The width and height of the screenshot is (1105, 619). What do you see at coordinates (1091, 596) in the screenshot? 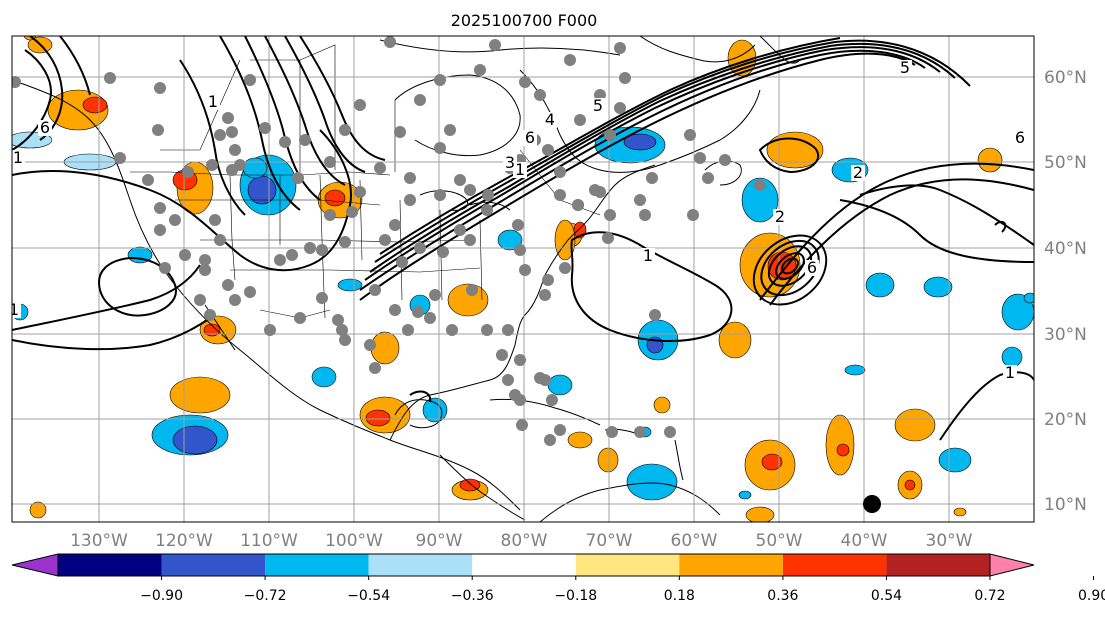
I see `colorbar-tick-label: 0.90` at bounding box center [1091, 596].